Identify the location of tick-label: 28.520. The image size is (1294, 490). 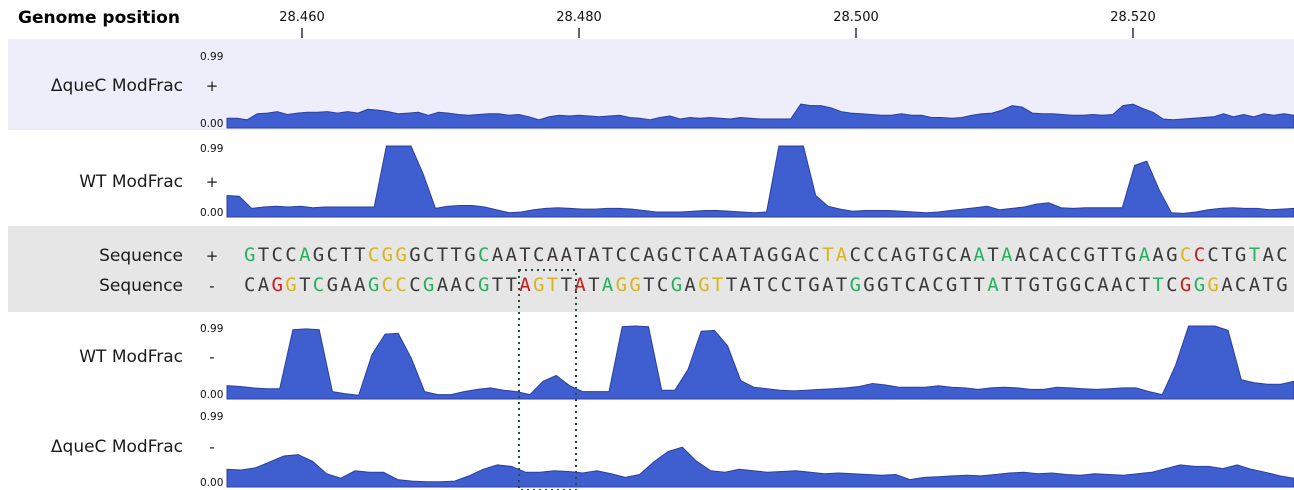
(1133, 17).